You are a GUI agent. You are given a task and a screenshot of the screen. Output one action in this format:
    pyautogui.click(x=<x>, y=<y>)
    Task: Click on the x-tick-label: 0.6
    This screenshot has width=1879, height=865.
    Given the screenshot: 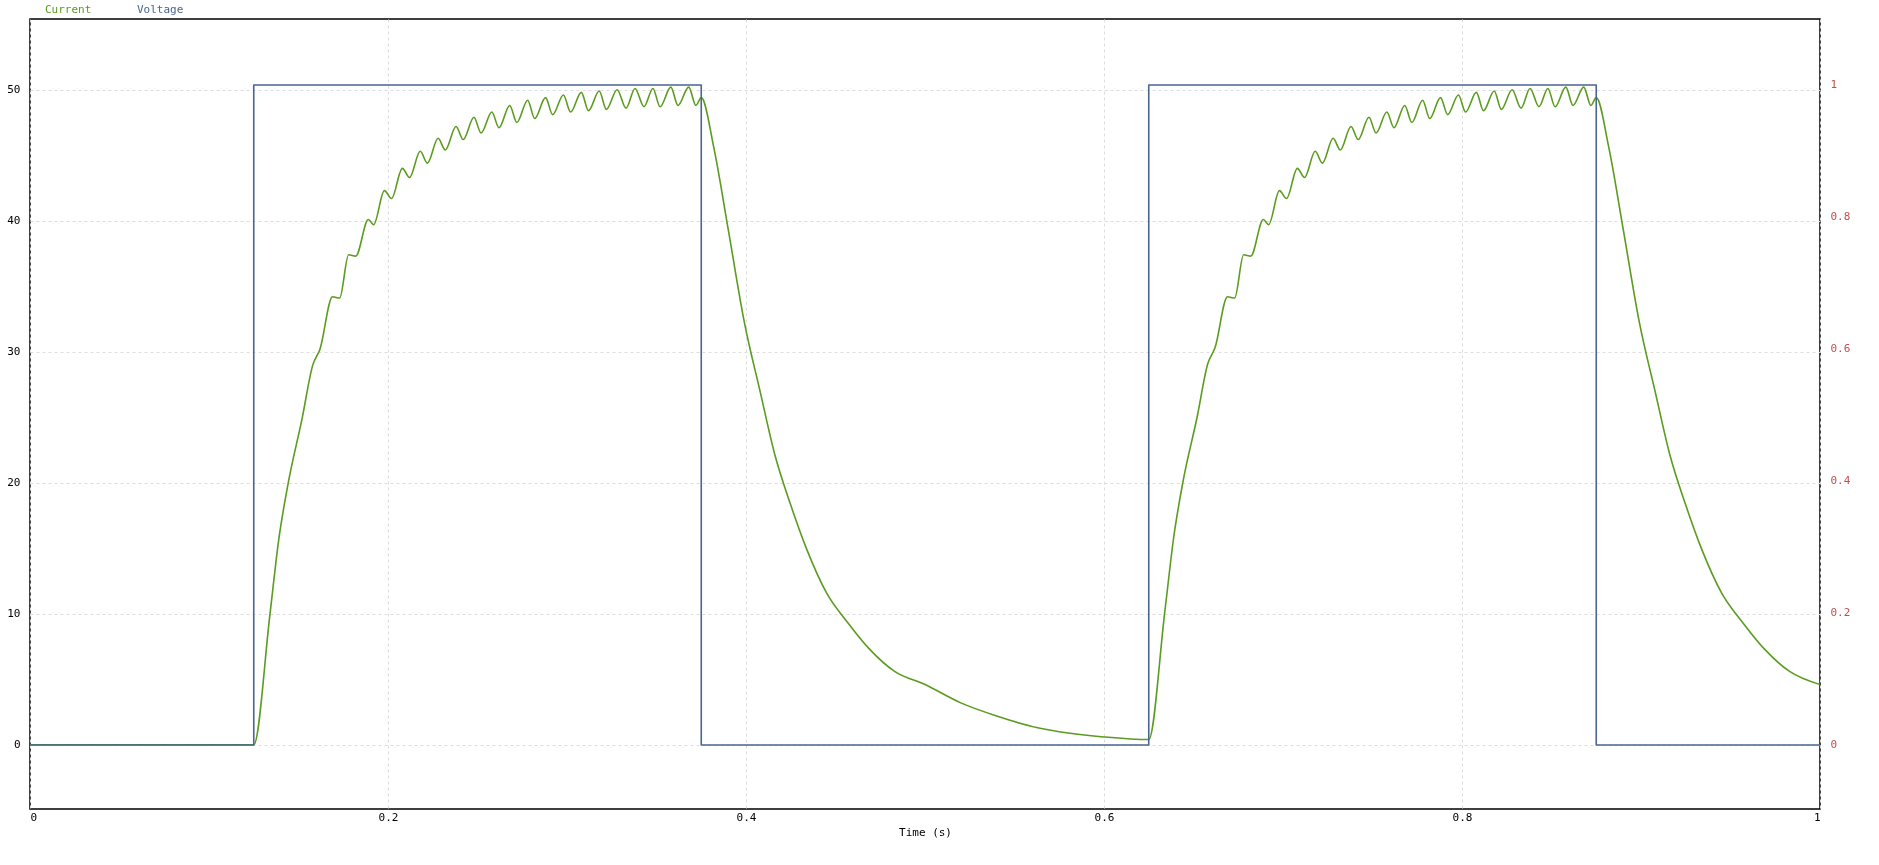 What is the action you would take?
    pyautogui.click(x=1104, y=817)
    